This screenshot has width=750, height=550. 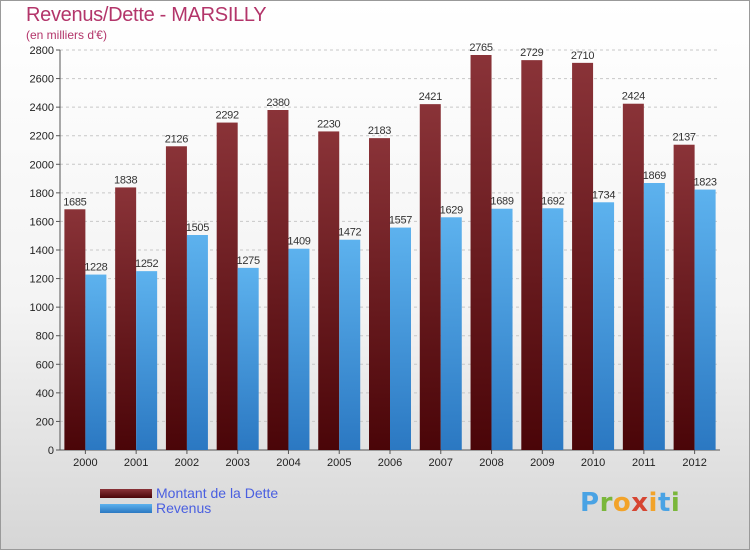 I want to click on value-label-revenue: 1689, so click(x=501, y=202).